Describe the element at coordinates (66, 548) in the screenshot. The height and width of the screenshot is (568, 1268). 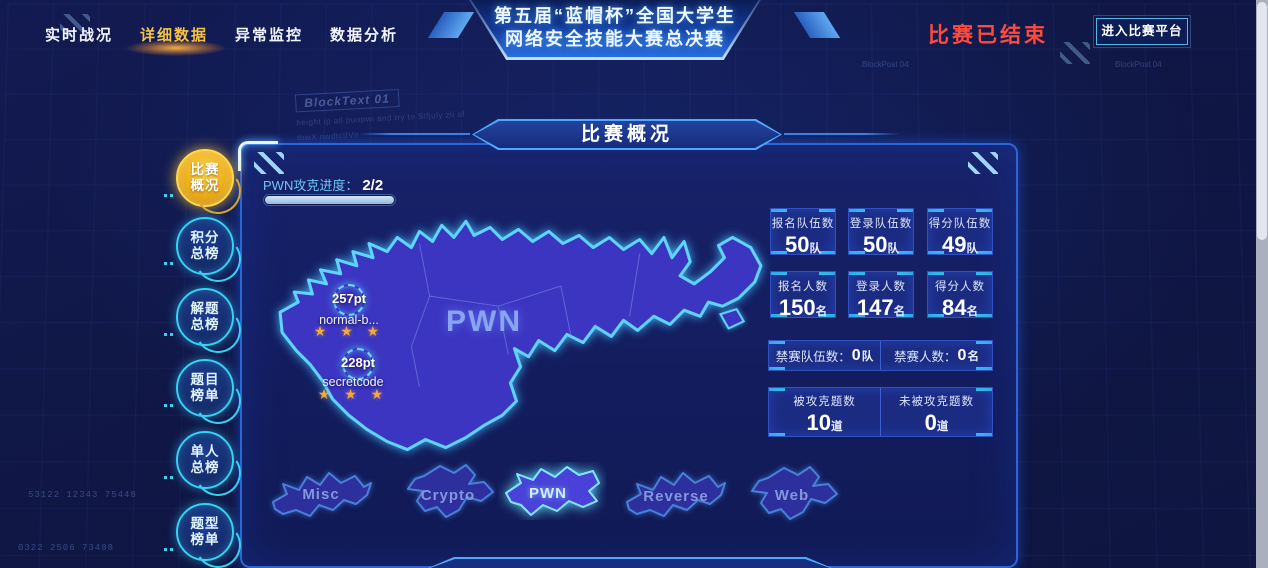
I see `decor-code-2: 0322 2506 73488` at that location.